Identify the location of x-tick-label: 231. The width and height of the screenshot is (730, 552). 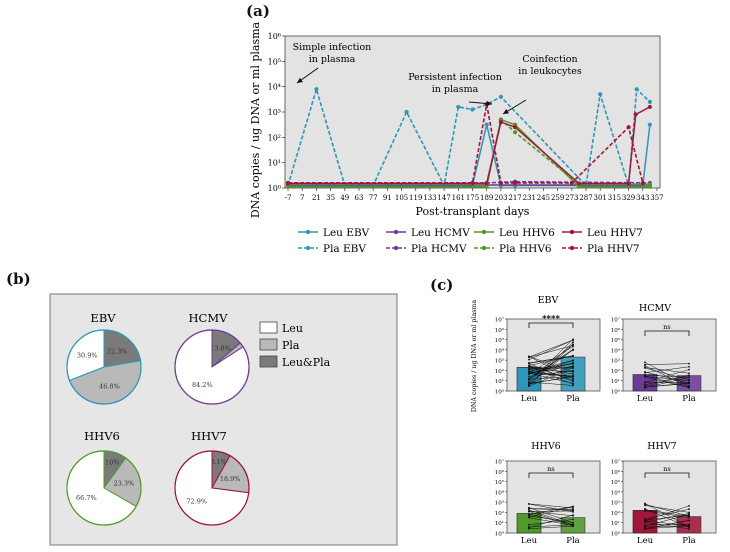
(529, 198).